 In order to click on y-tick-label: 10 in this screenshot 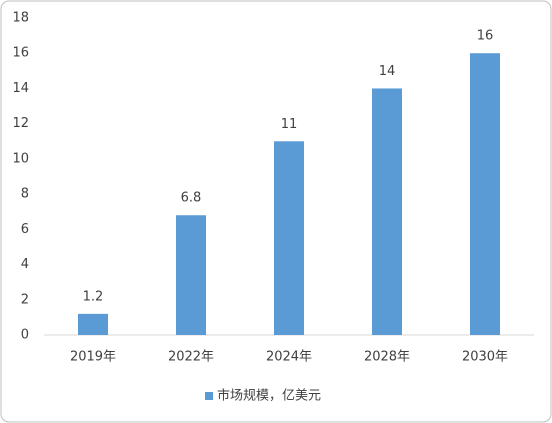, I will do `click(20, 158)`.